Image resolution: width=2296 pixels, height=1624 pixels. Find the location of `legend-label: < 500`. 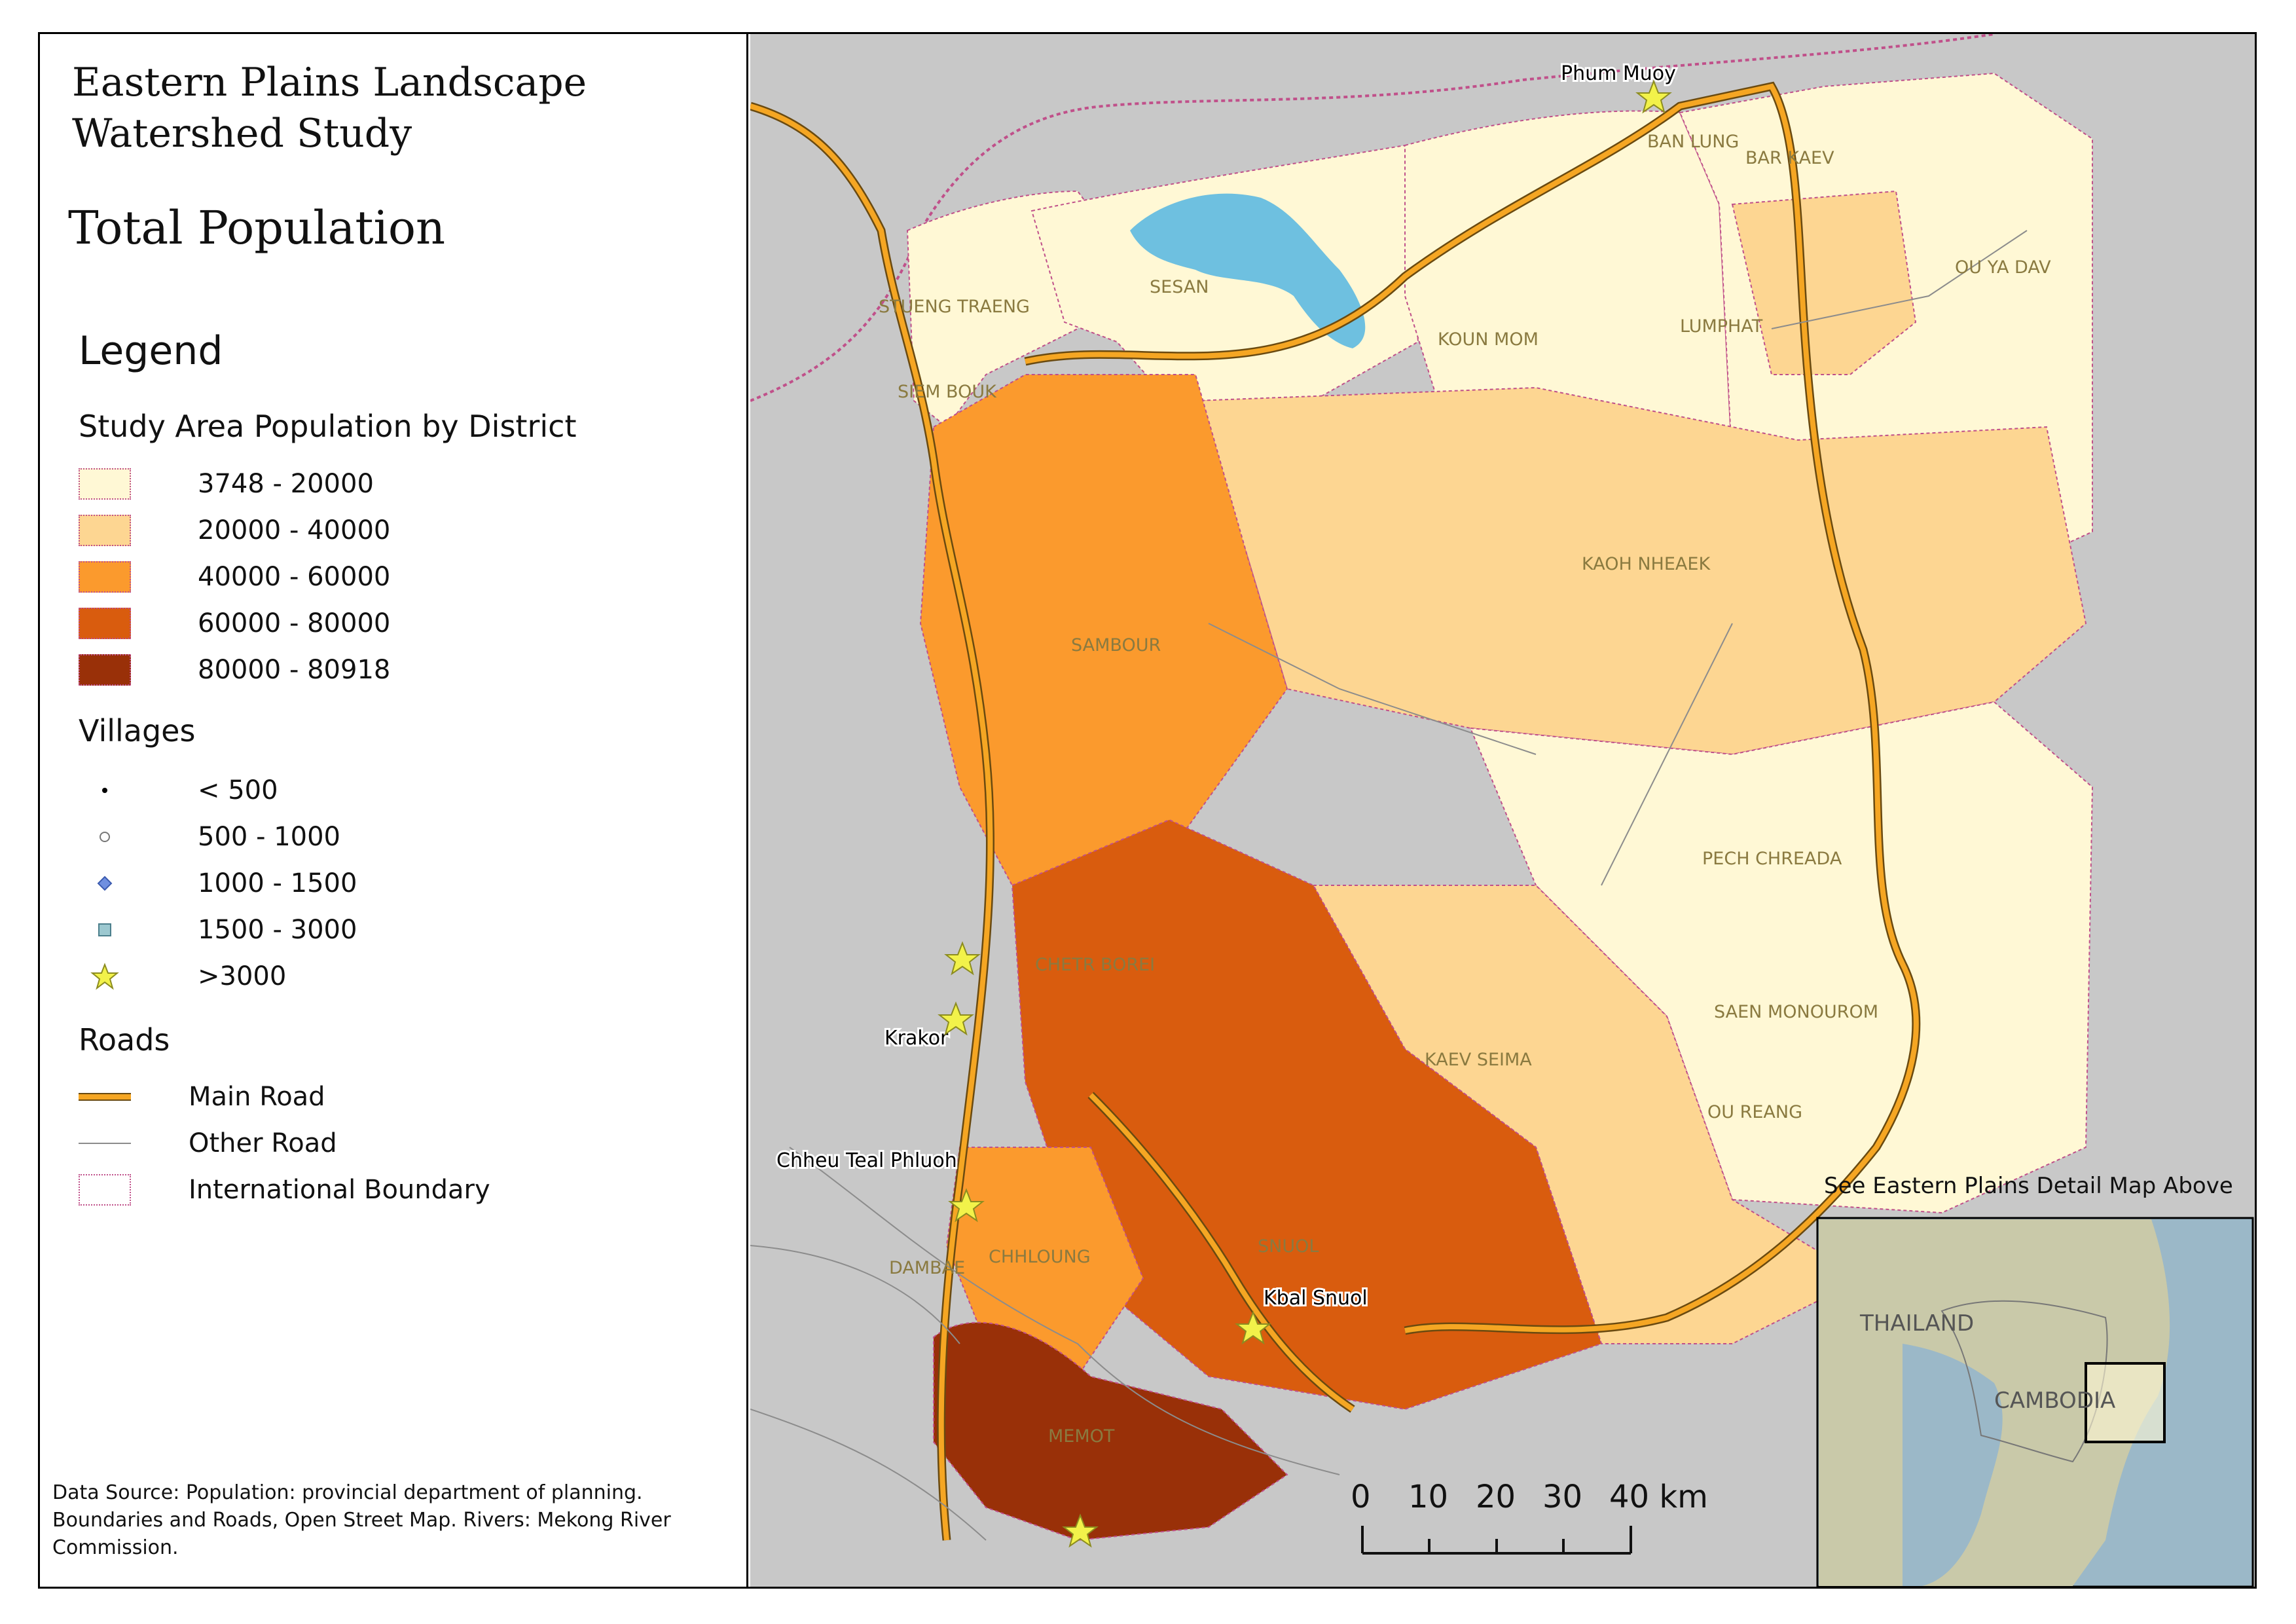

legend-label: < 500 is located at coordinates (238, 790).